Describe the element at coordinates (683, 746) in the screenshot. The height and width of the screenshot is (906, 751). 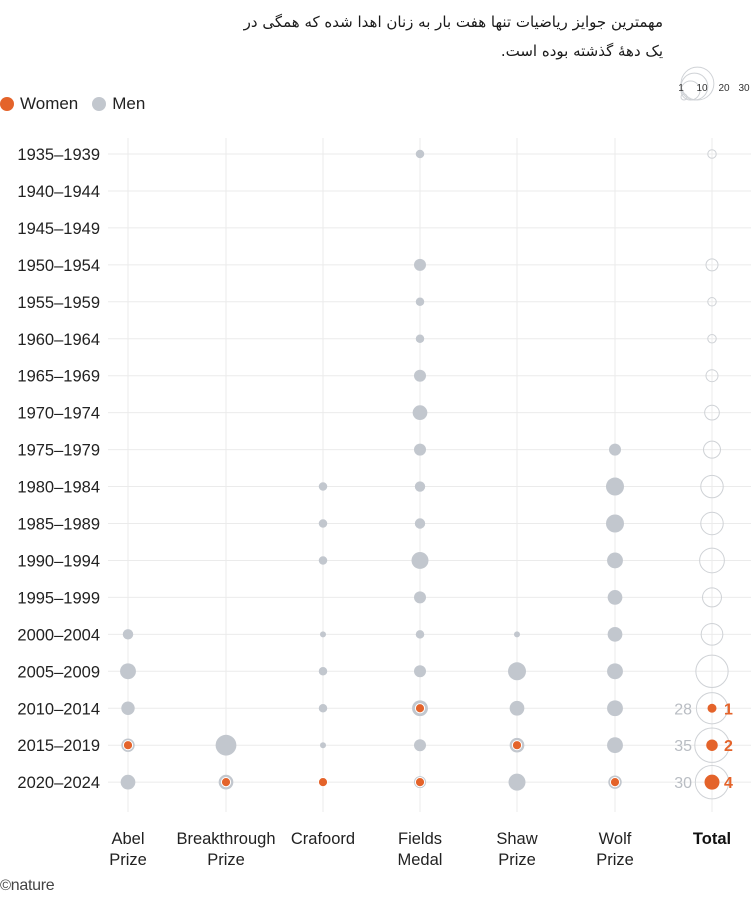
I see `total-men-value: 35` at that location.